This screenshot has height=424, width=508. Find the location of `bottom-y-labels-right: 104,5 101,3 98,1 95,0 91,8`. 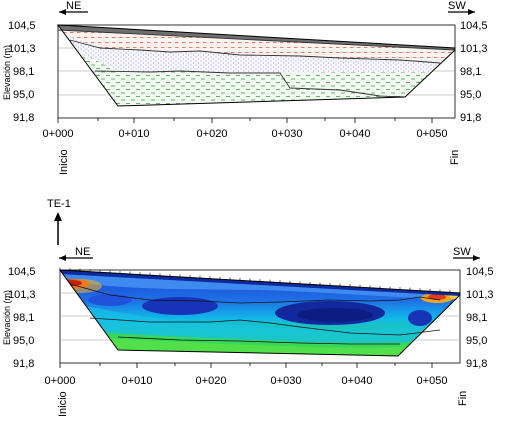

bottom-y-labels-right: 104,5 101,3 98,1 95,0 91,8 is located at coordinates (480, 318).